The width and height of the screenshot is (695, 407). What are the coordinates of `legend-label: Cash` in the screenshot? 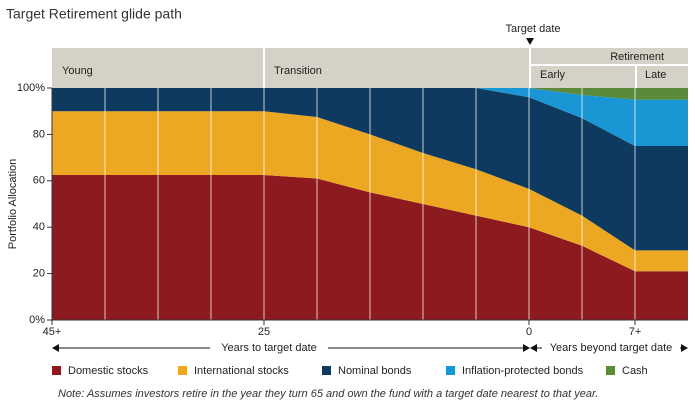 It's located at (635, 371).